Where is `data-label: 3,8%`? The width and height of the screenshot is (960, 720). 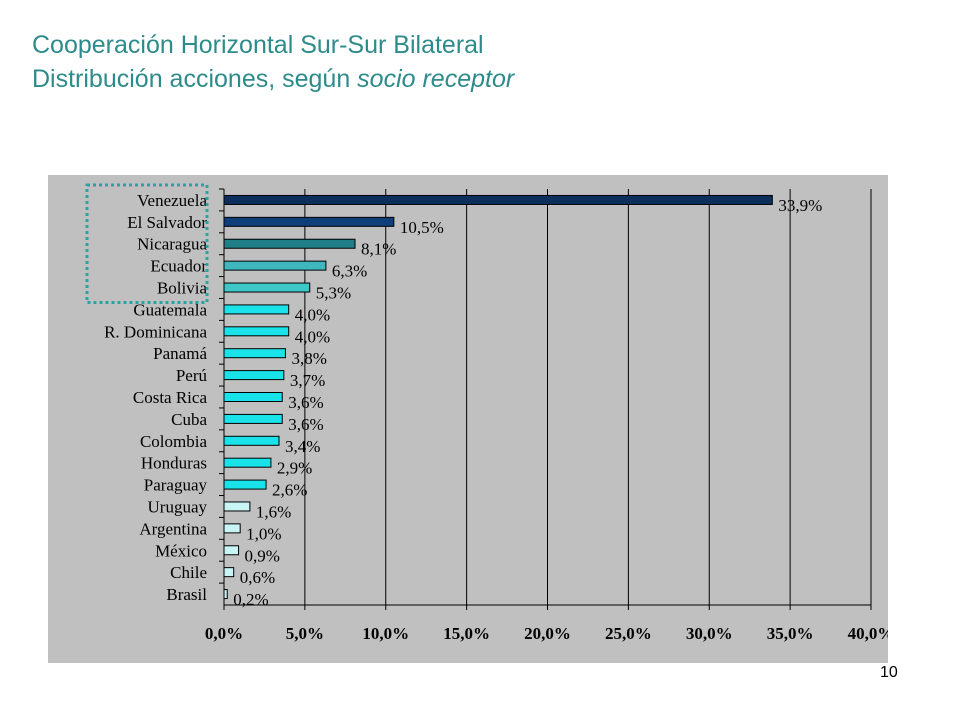
data-label: 3,8% is located at coordinates (308, 358).